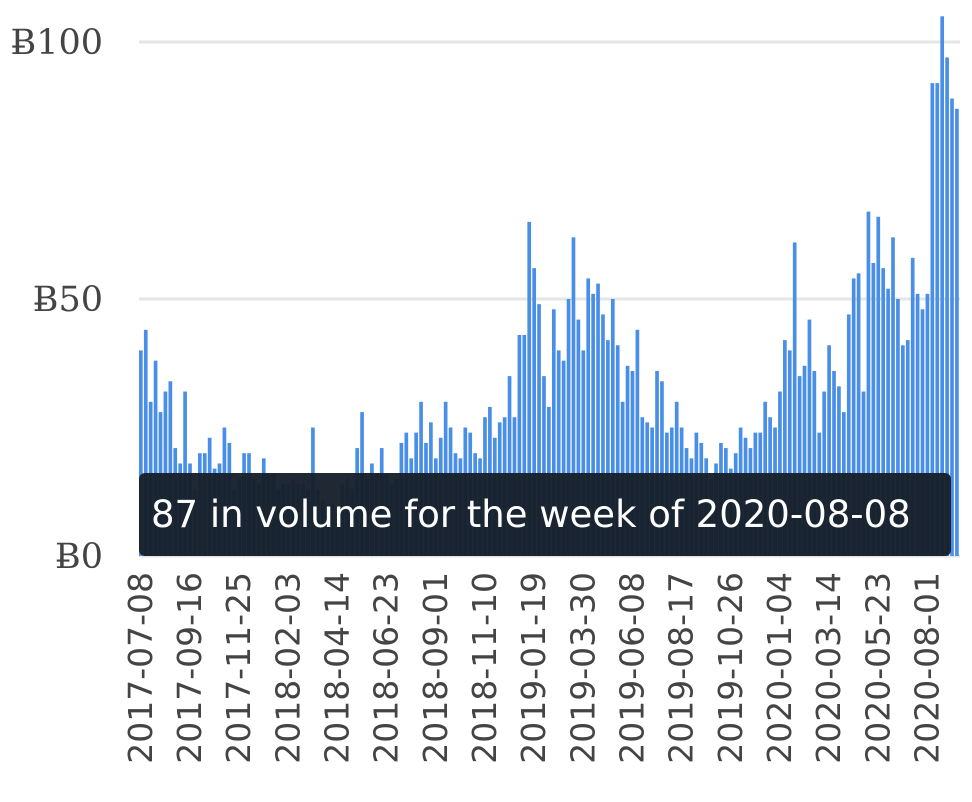 Image resolution: width=972 pixels, height=802 pixels. What do you see at coordinates (386, 668) in the screenshot?
I see `x-tick-label: 2018-06-23` at bounding box center [386, 668].